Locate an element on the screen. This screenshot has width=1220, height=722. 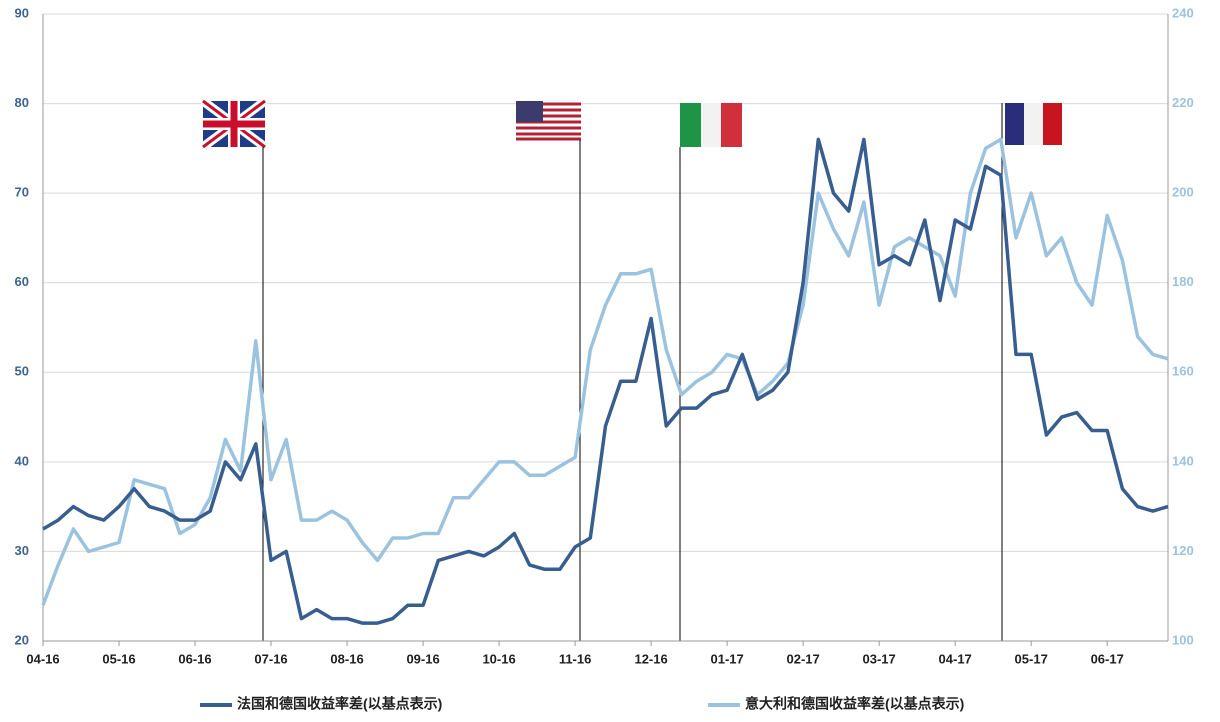
x-tick-label: 06-17 is located at coordinates (1107, 658).